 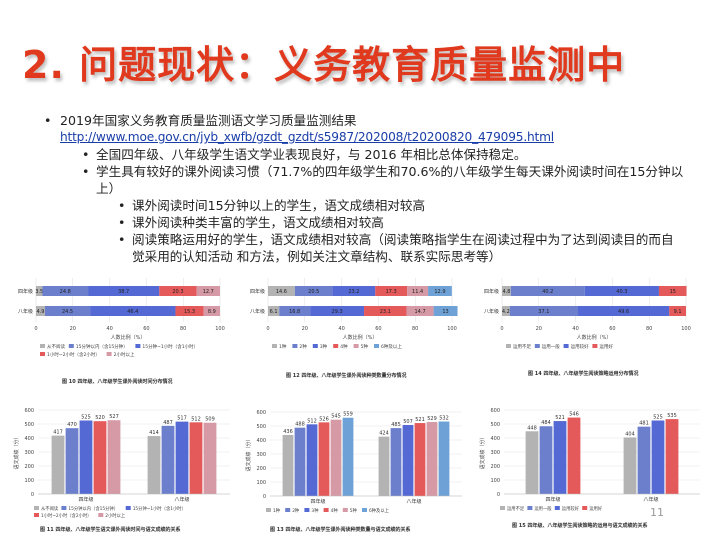 I want to click on data-label: 424, so click(x=384, y=434).